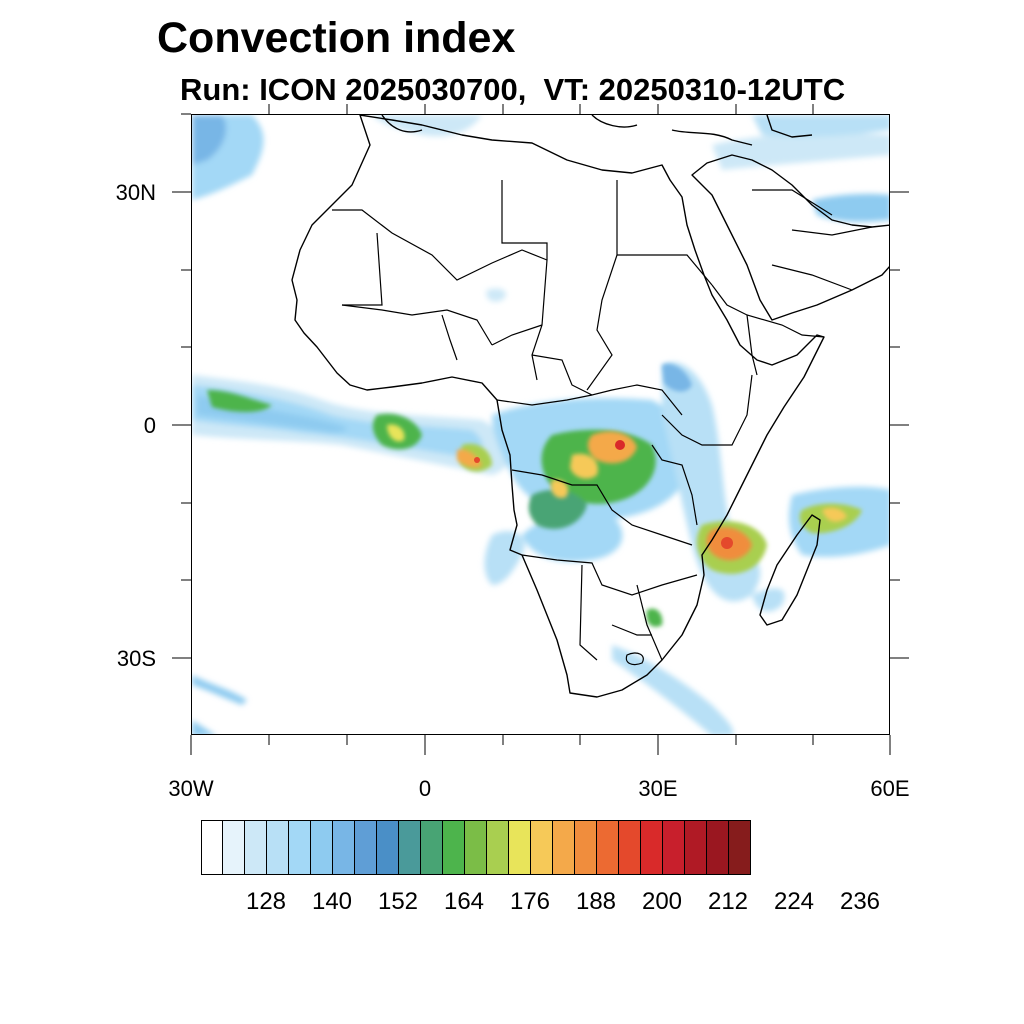 This screenshot has width=1024, height=1024. Describe the element at coordinates (658, 788) in the screenshot. I see `lon-label-30e: 30E` at that location.